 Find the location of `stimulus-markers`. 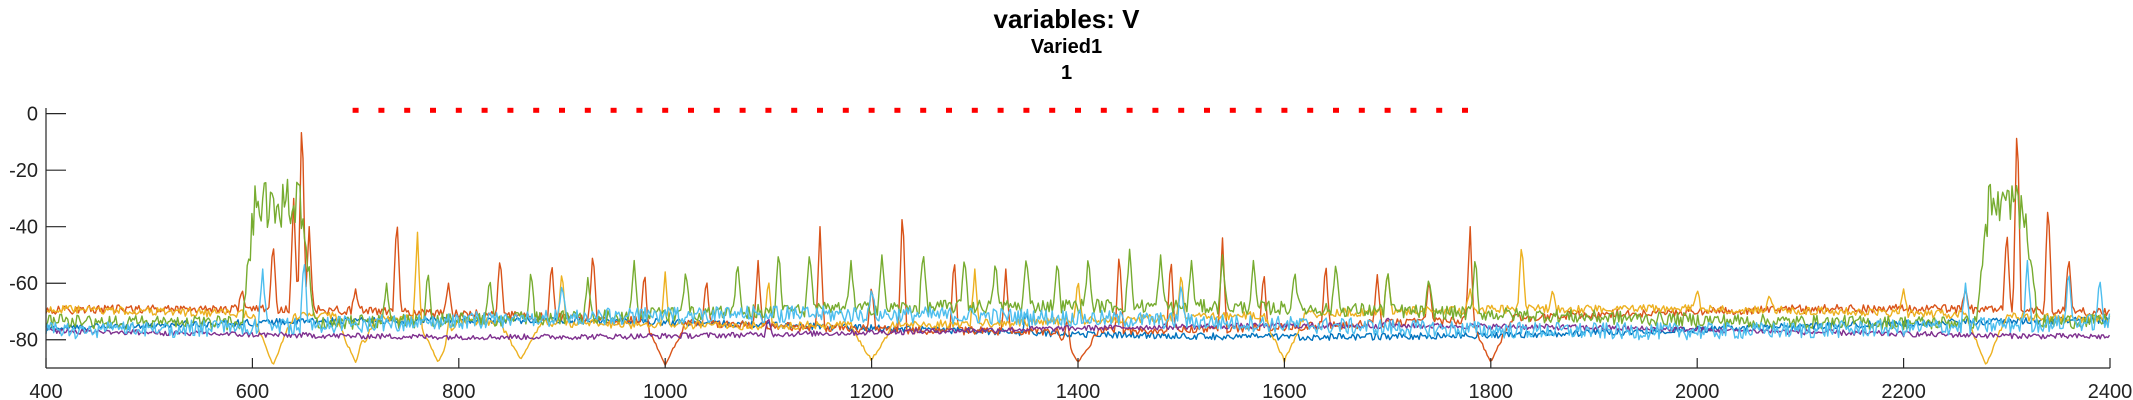

stimulus-markers is located at coordinates (910, 110).